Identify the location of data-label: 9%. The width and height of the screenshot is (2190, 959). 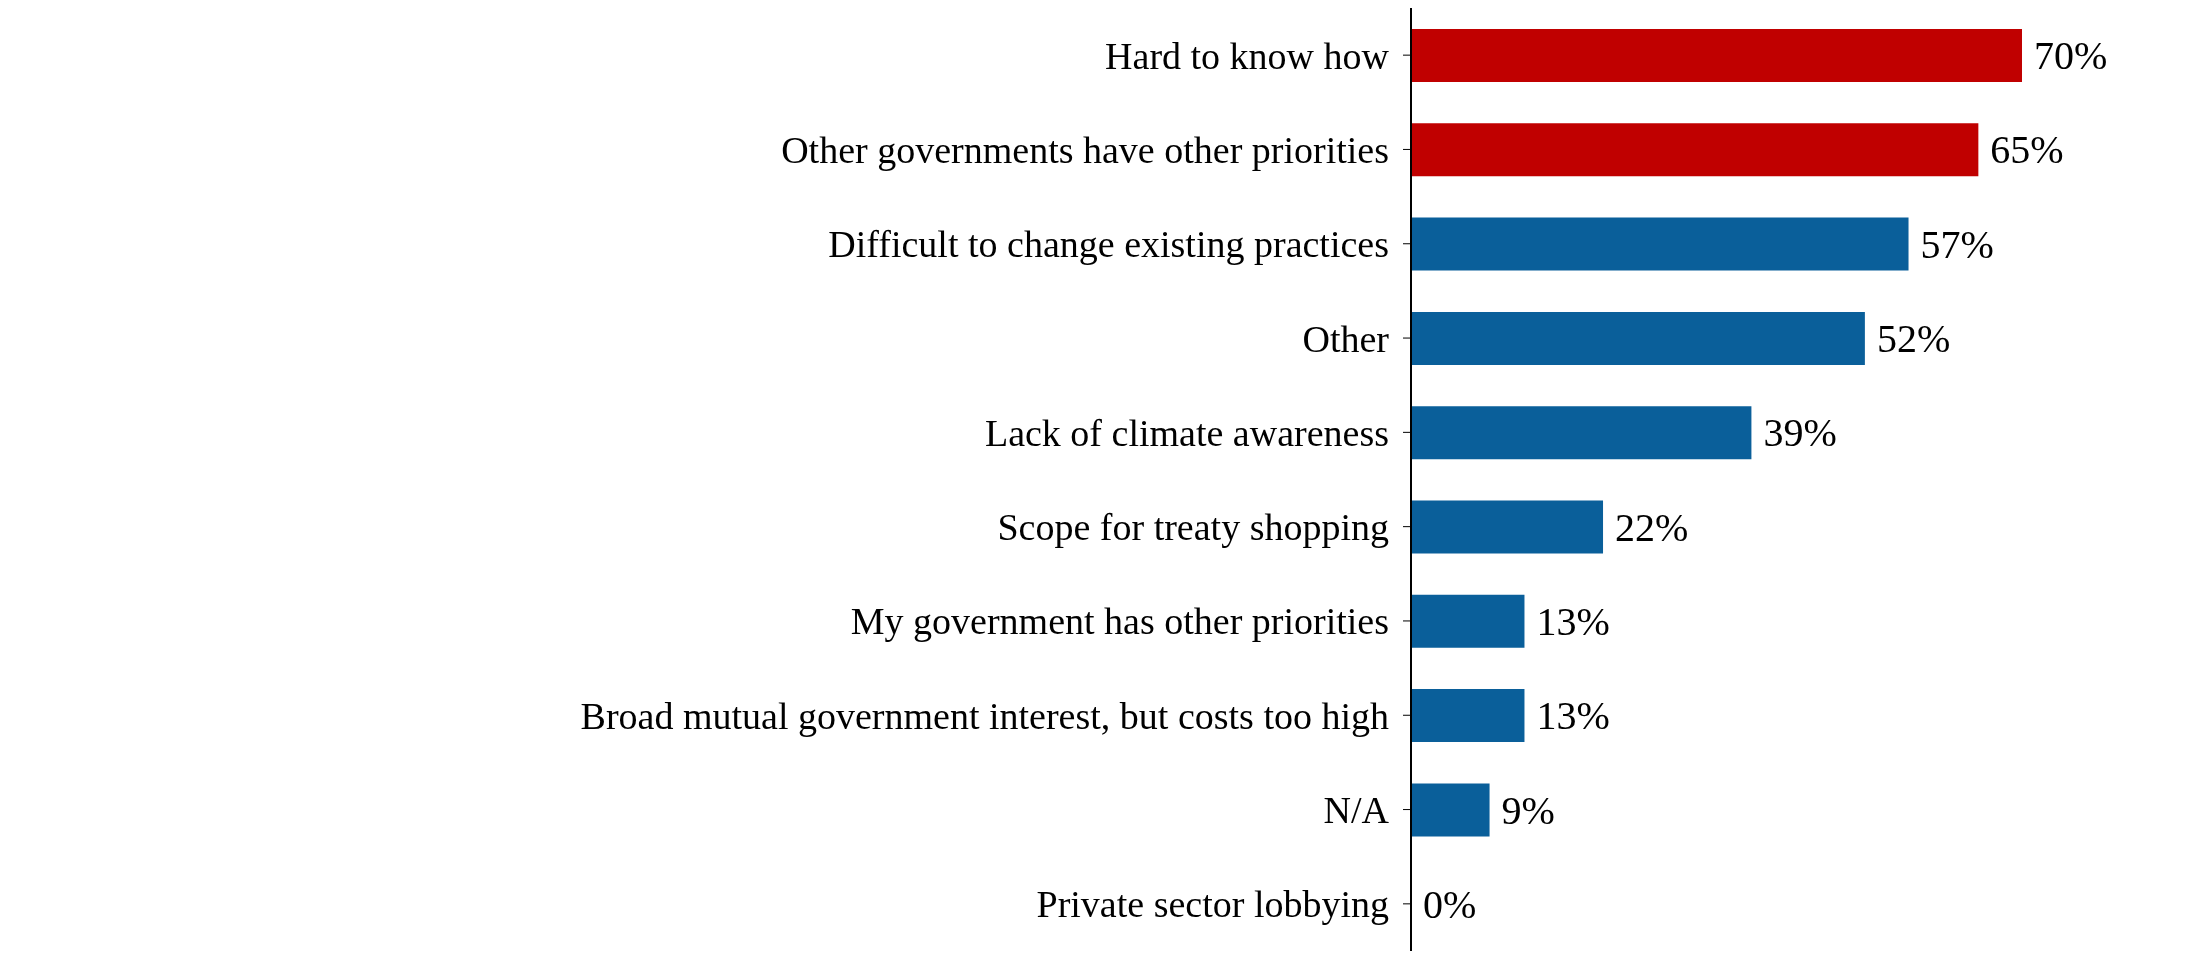
(1528, 810).